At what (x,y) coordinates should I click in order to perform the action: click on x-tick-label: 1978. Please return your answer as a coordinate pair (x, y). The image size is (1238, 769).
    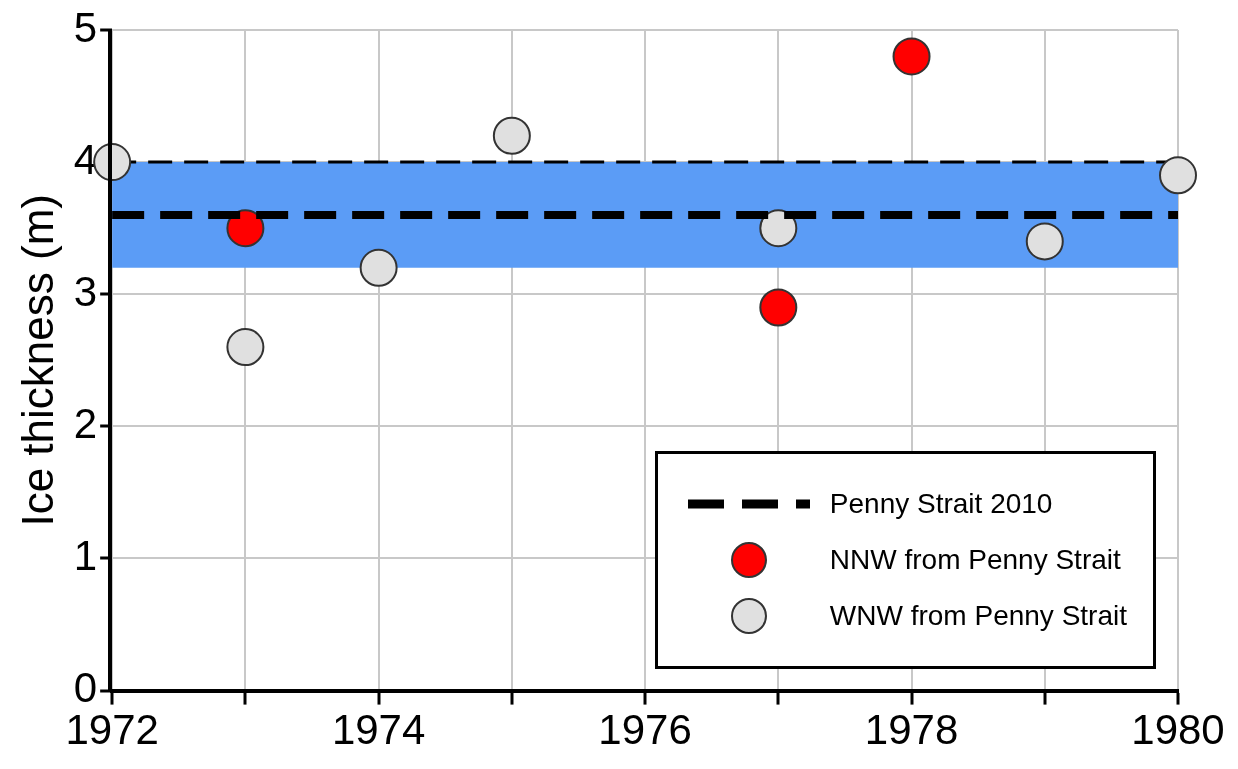
    Looking at the image, I should click on (911, 730).